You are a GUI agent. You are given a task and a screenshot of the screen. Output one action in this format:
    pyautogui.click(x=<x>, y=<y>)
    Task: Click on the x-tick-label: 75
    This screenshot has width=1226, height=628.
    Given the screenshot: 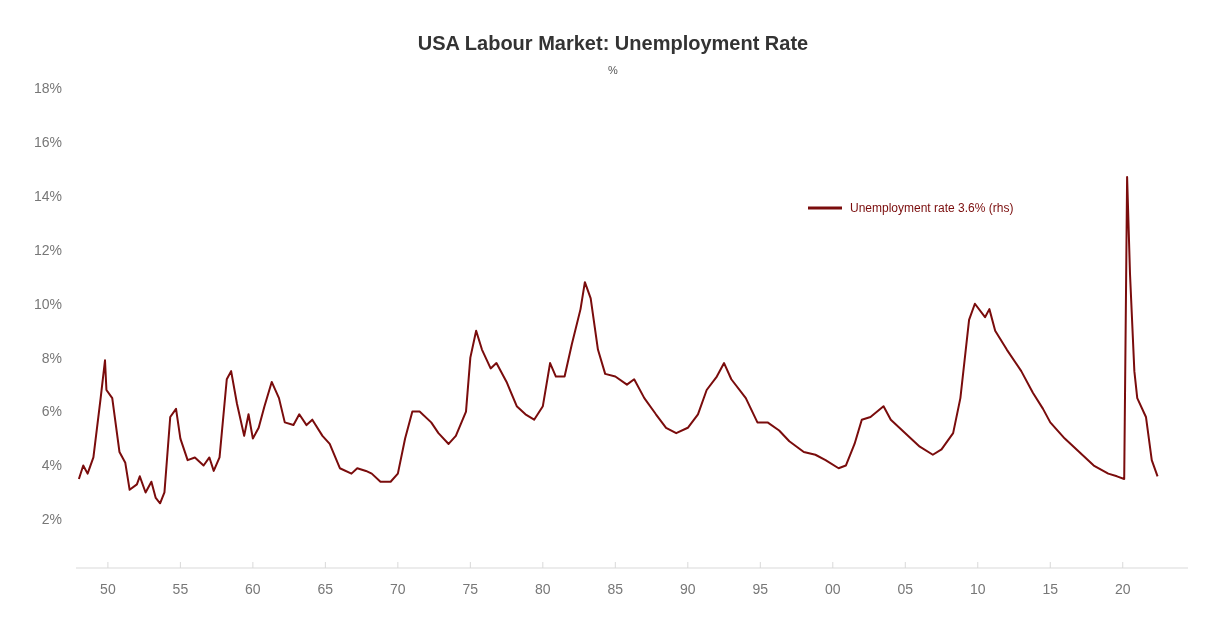 What is the action you would take?
    pyautogui.click(x=470, y=589)
    